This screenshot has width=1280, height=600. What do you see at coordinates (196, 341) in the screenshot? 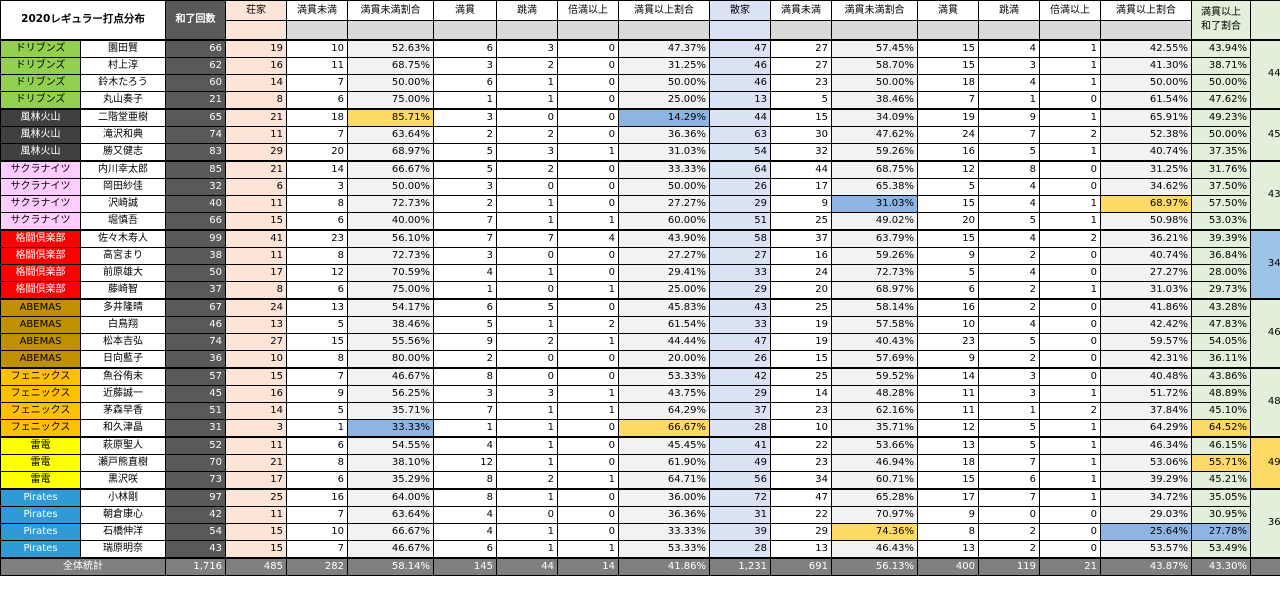
I see `agari-cell: 74` at bounding box center [196, 341].